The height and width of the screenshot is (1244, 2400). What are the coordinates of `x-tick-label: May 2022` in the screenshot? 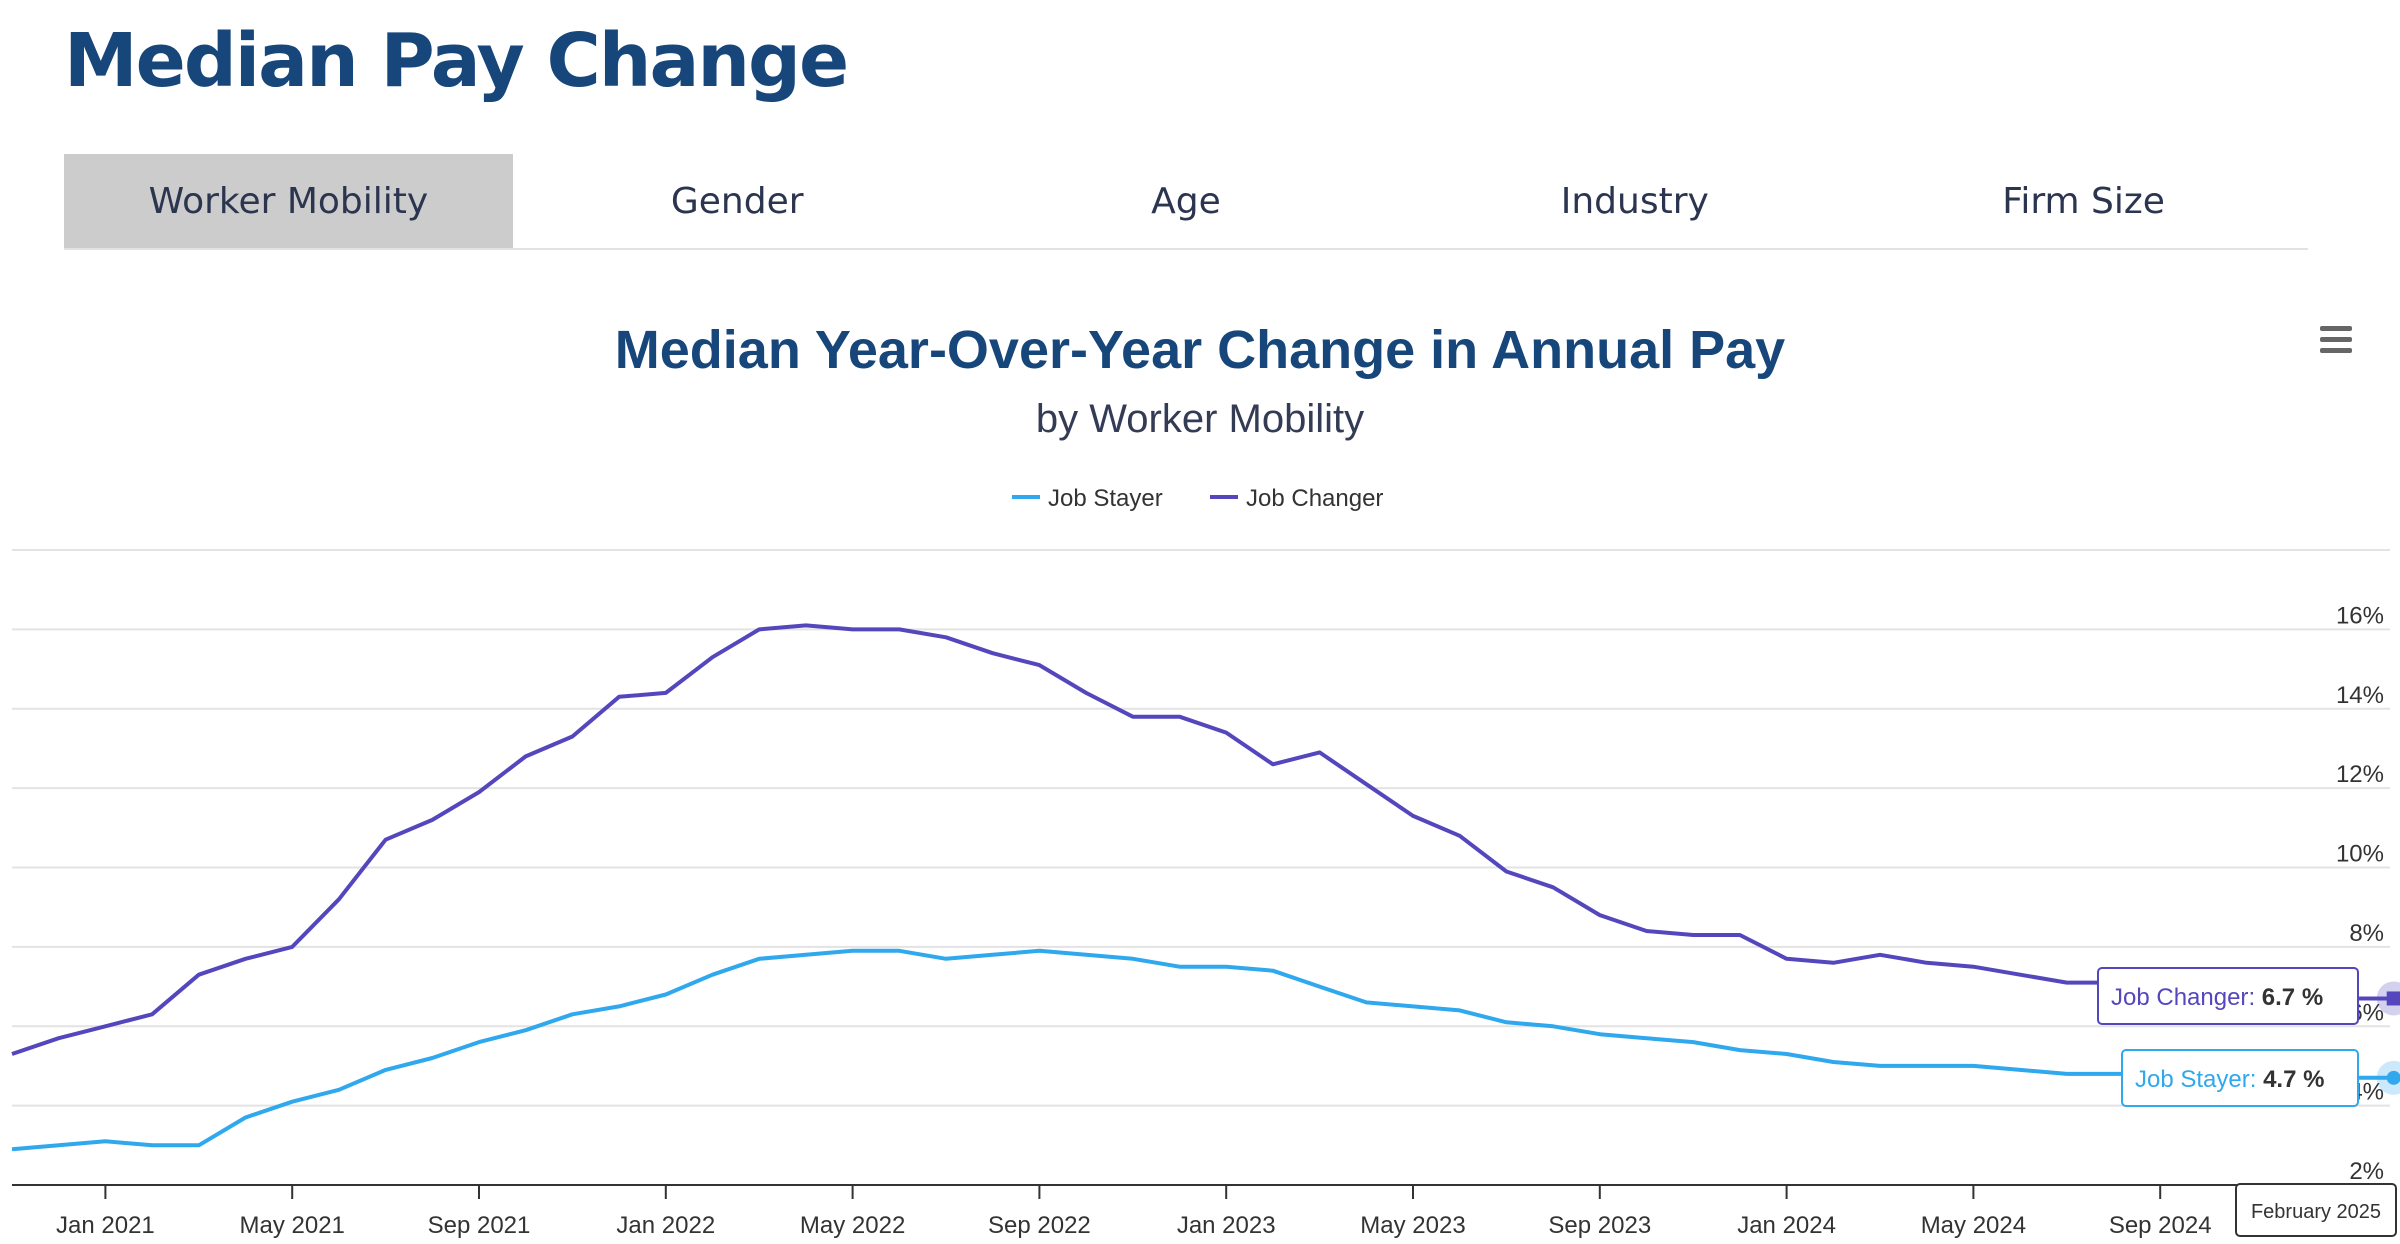 It's located at (852, 1225).